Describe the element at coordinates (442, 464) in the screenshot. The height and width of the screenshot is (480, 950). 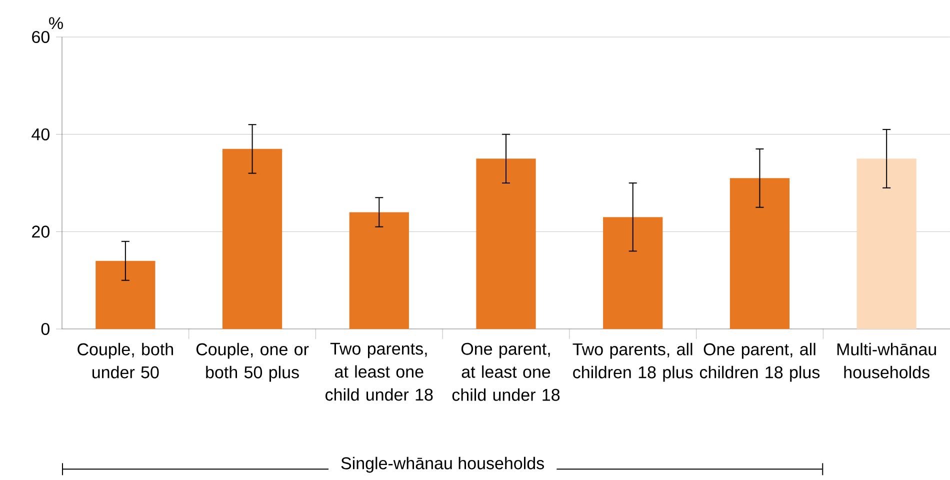
I see `text: Single-whānau households` at that location.